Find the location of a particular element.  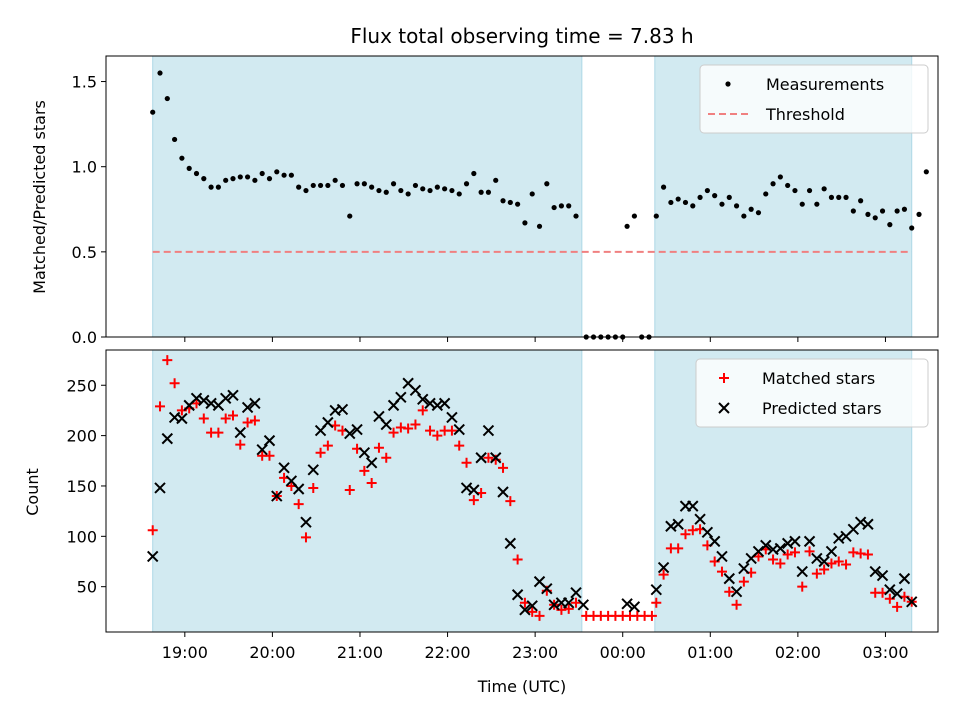

y-tick-label: 100 is located at coordinates (81, 536).